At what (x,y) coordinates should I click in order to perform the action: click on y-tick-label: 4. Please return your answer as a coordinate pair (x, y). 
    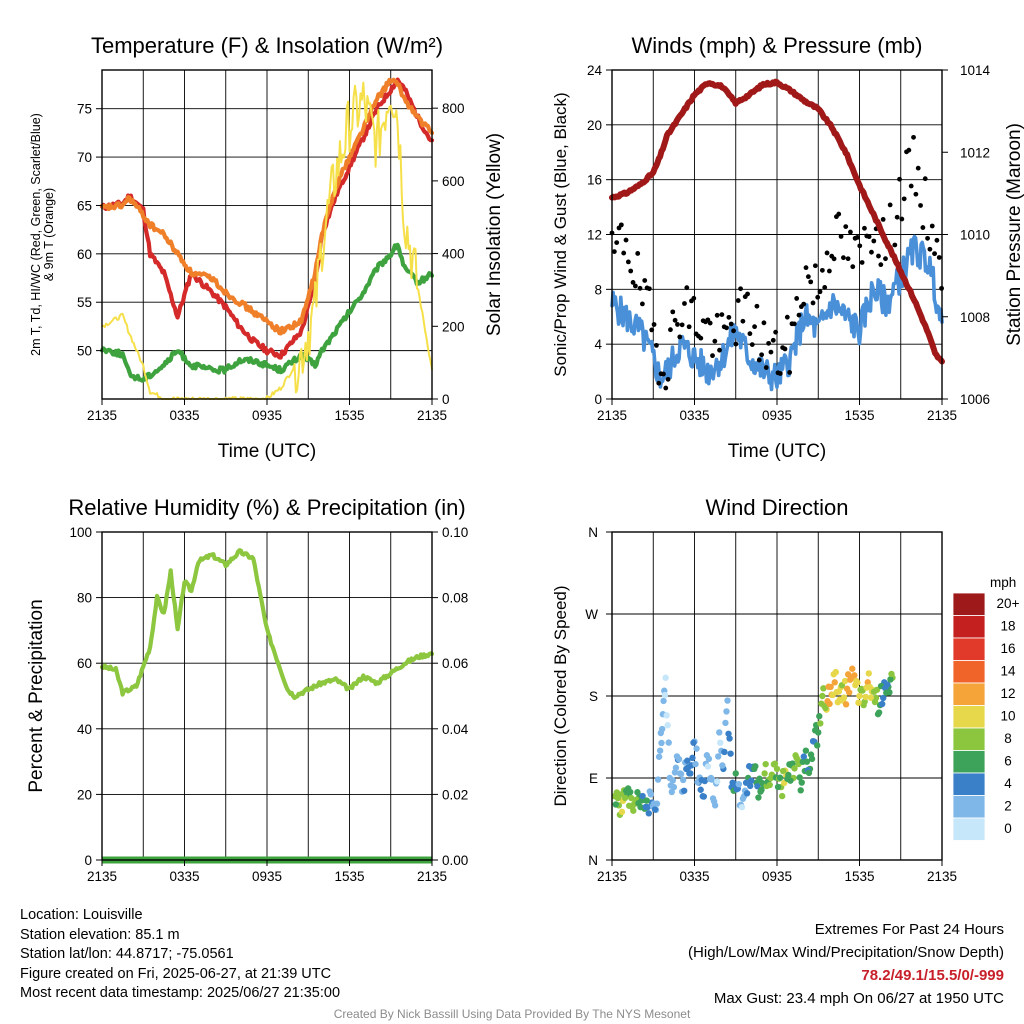
    Looking at the image, I should click on (598, 344).